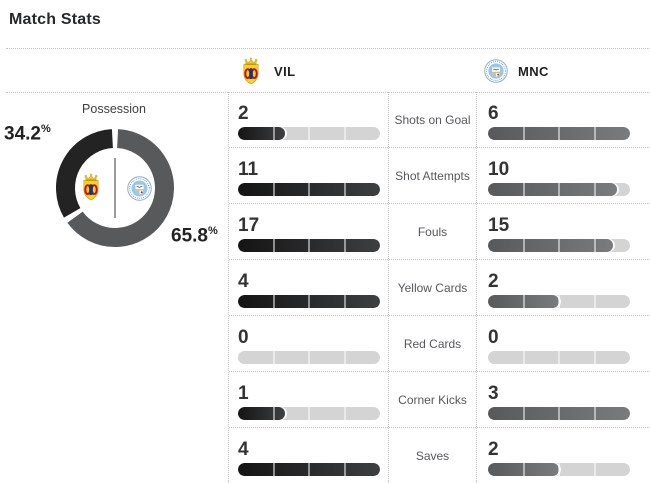  Describe the element at coordinates (439, 176) in the screenshot. I see `stat-row: 11 Shot Attempts 10` at that location.